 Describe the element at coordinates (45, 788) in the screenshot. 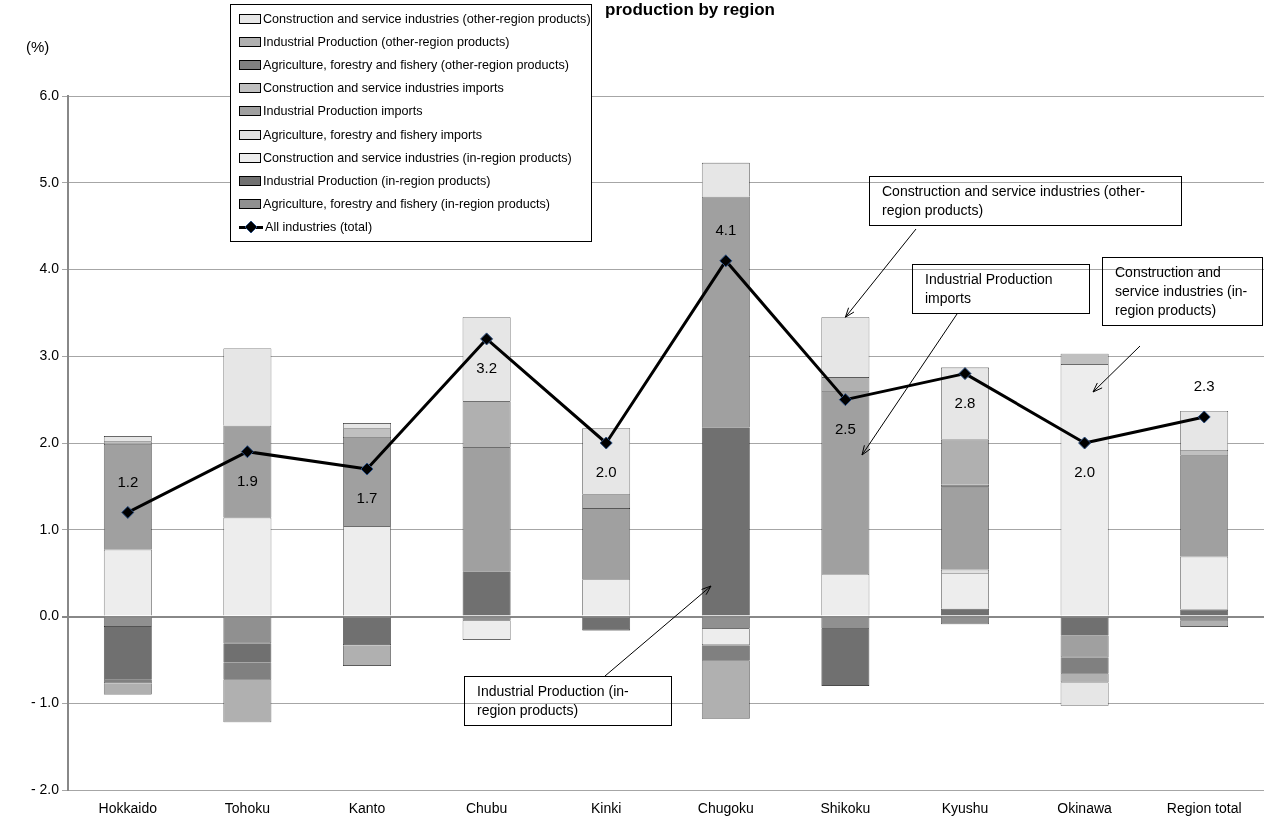

I see `y-tick-label: - 2.0` at that location.